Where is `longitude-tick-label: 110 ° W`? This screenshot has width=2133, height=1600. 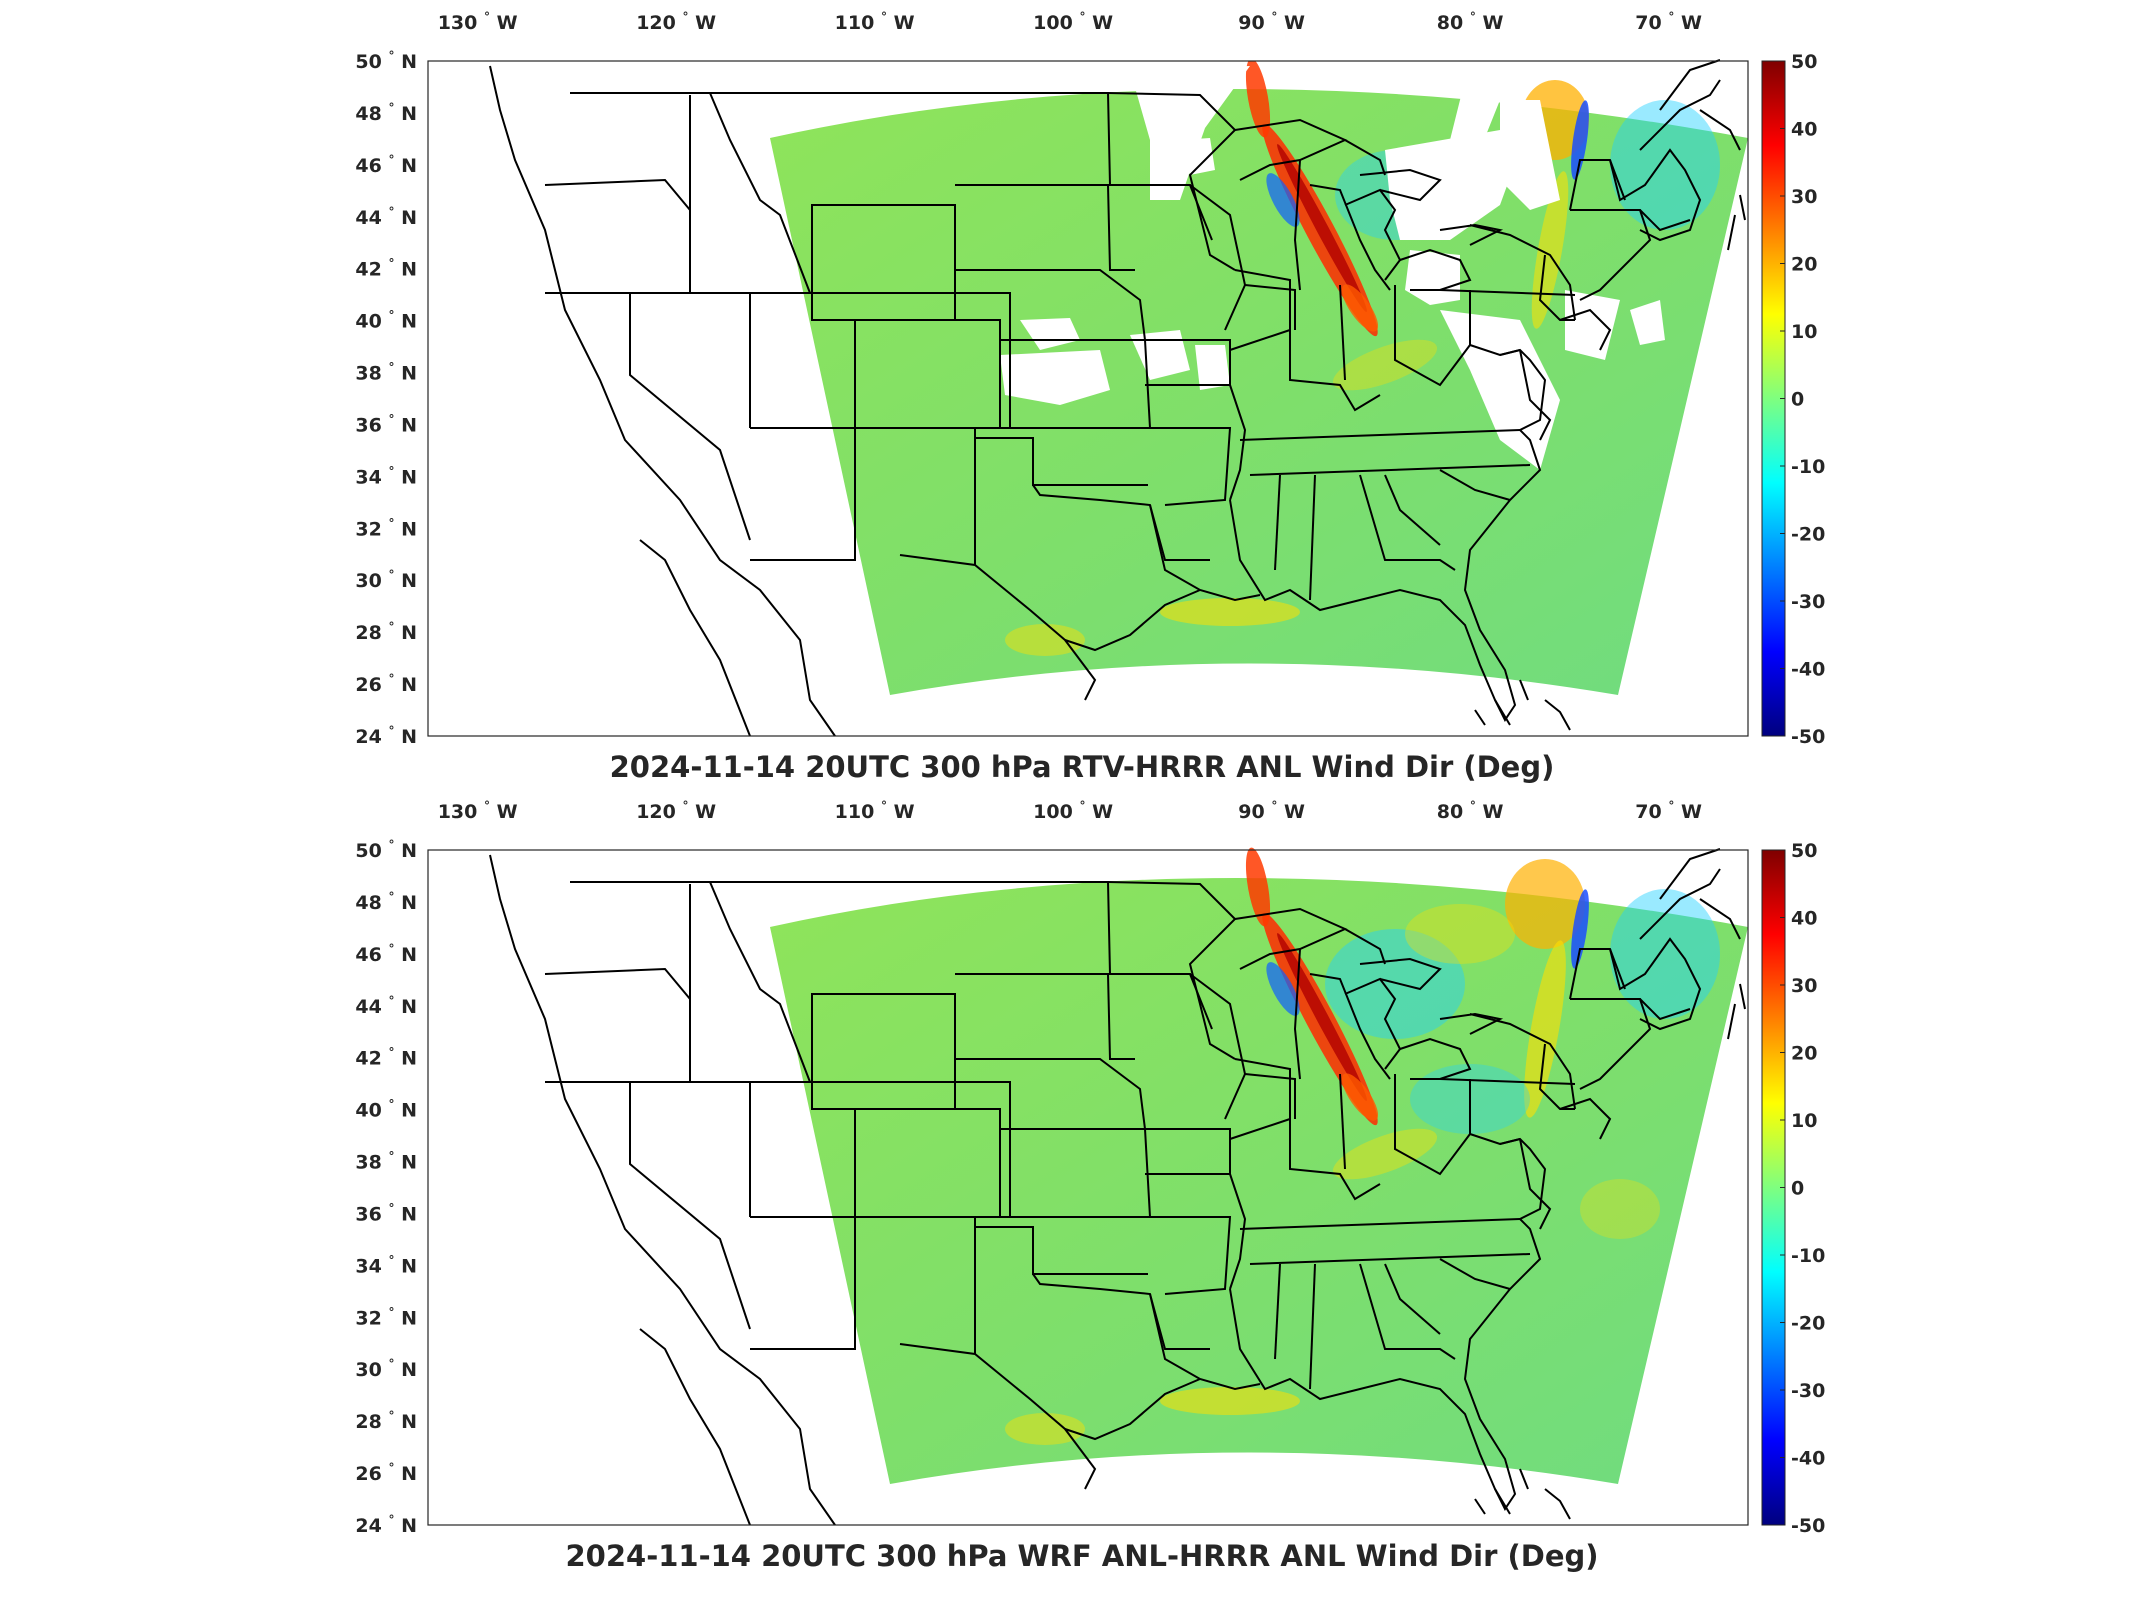
longitude-tick-label: 110 ° W is located at coordinates (875, 811).